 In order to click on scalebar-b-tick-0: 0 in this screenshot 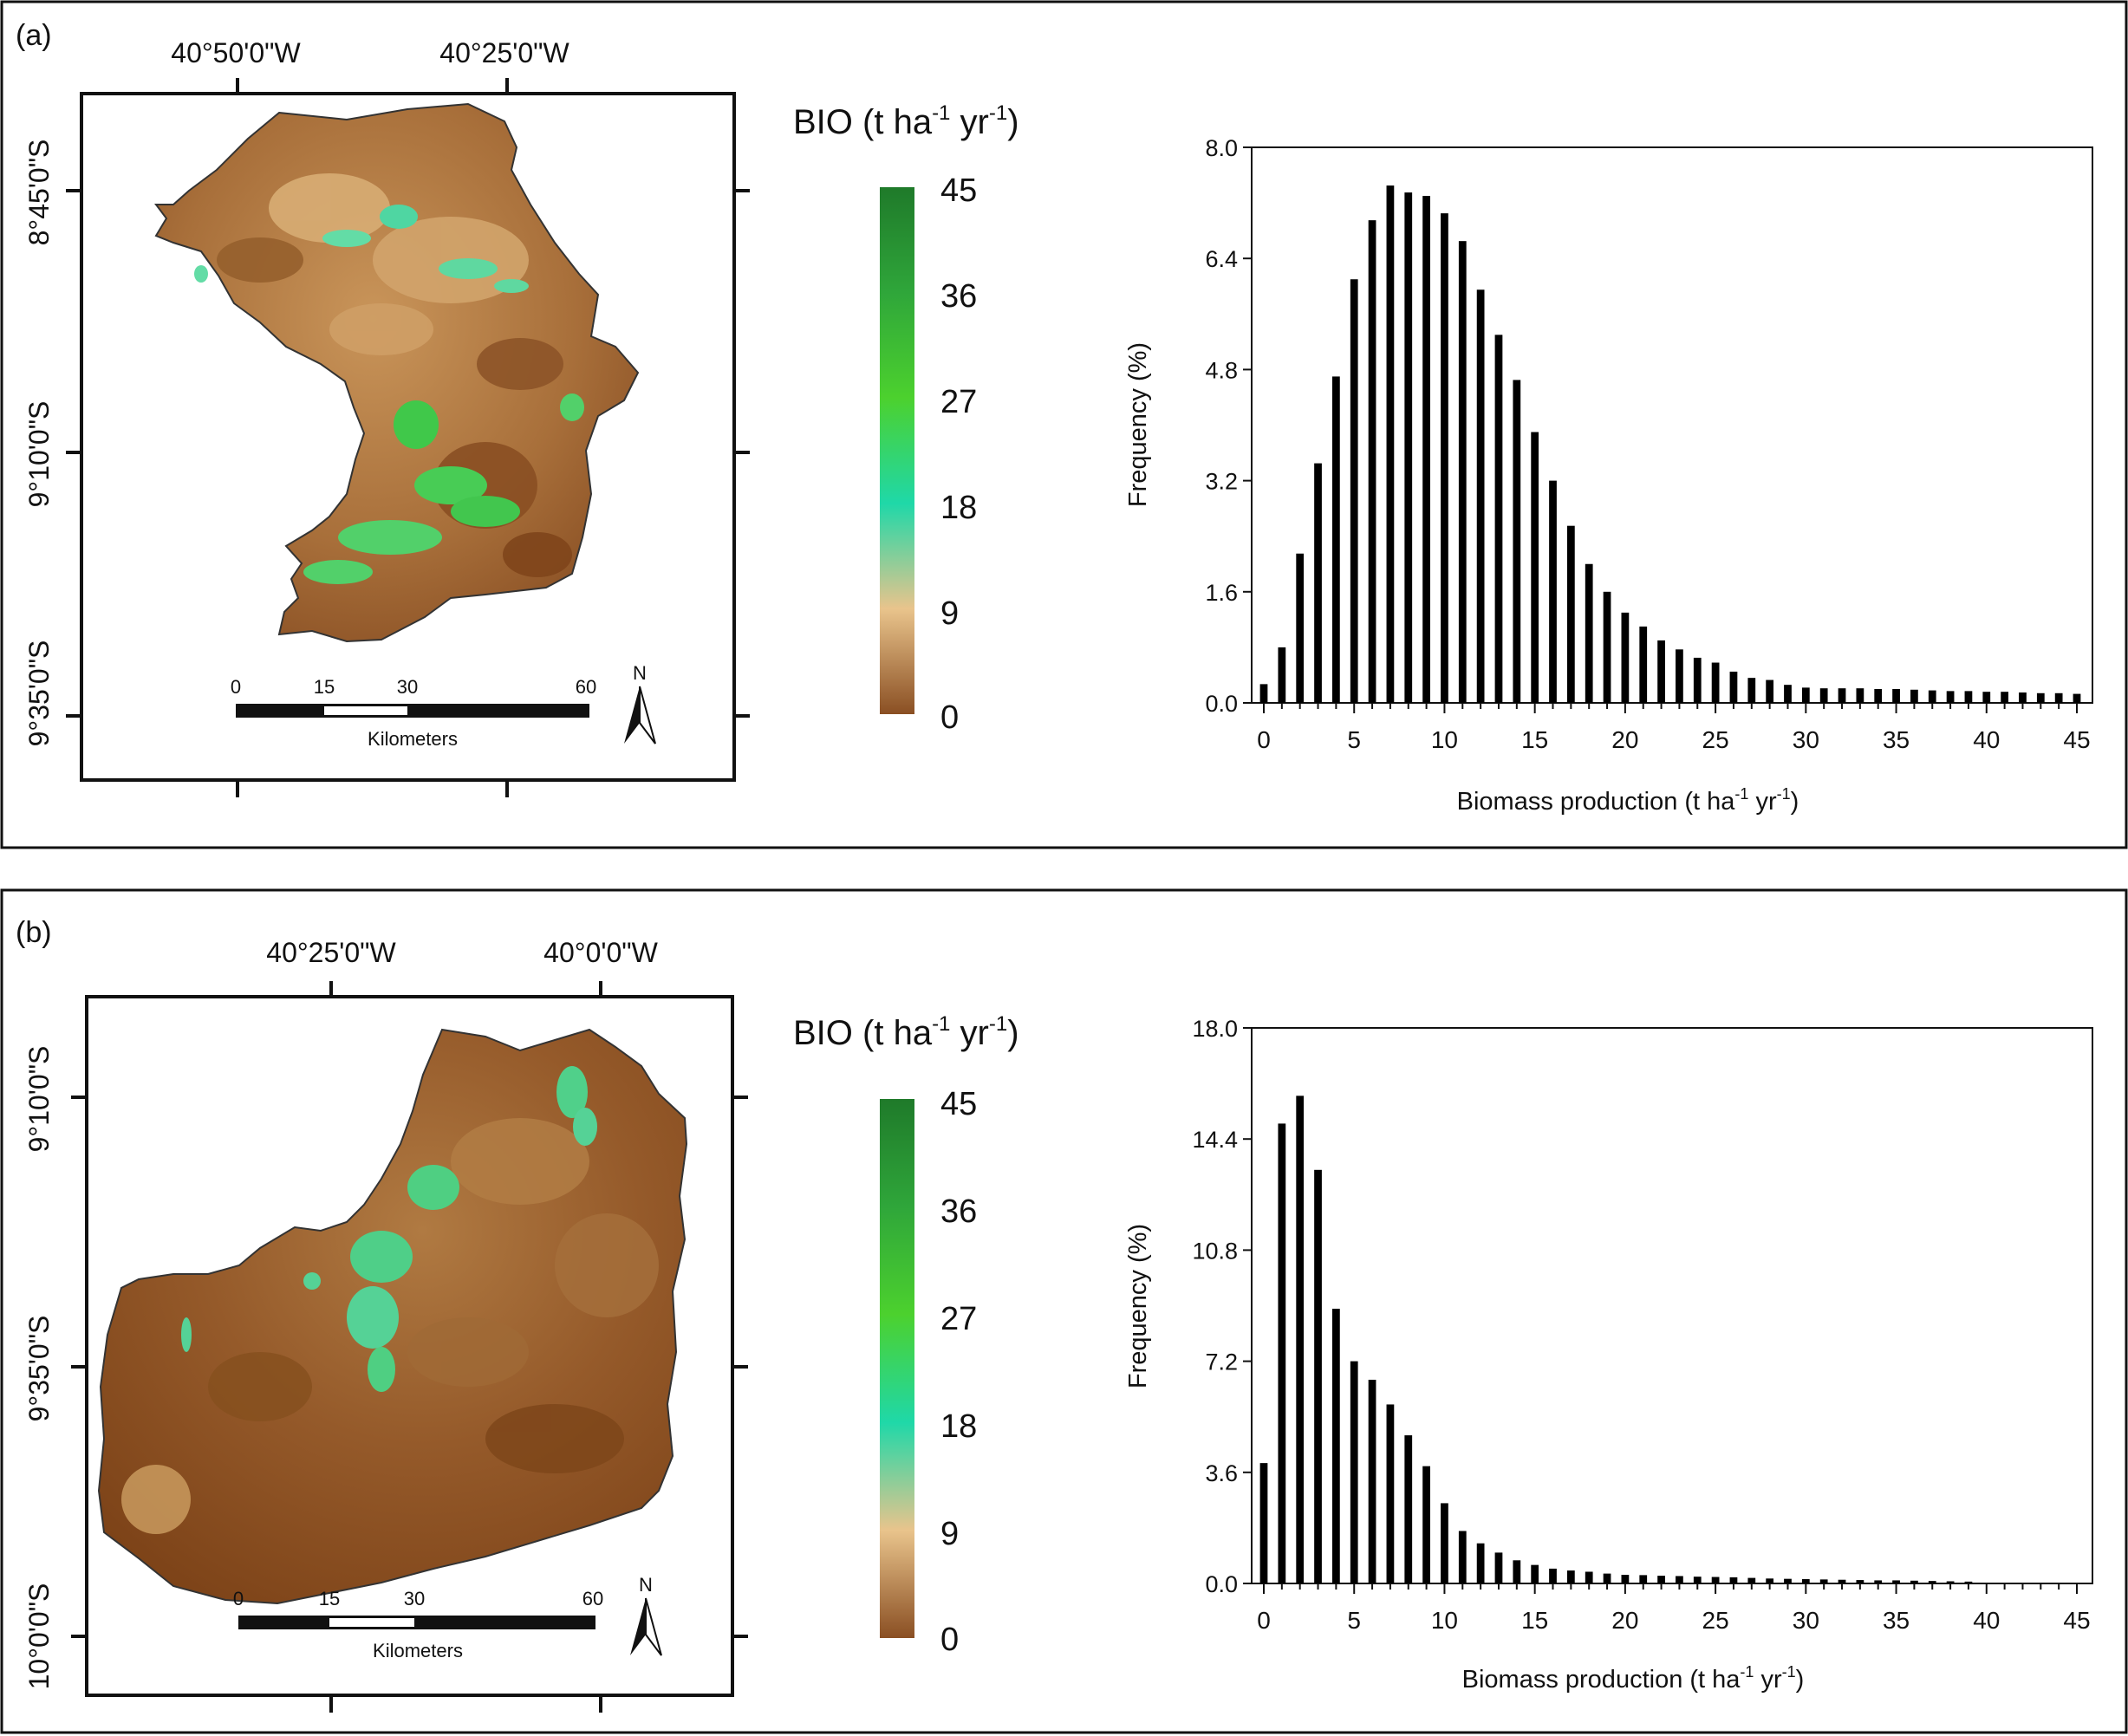, I will do `click(239, 1598)`.